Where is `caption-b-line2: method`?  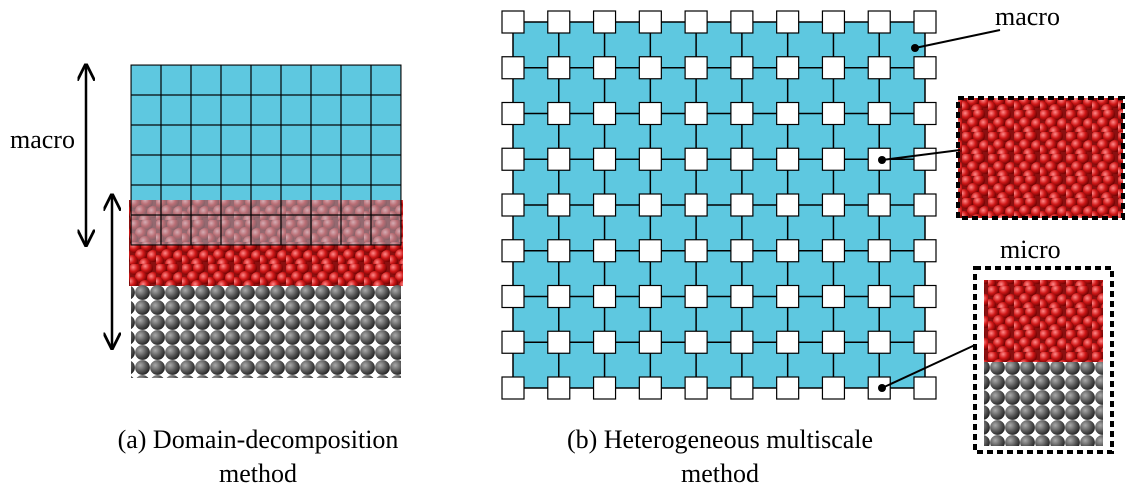
caption-b-line2: method is located at coordinates (720, 473).